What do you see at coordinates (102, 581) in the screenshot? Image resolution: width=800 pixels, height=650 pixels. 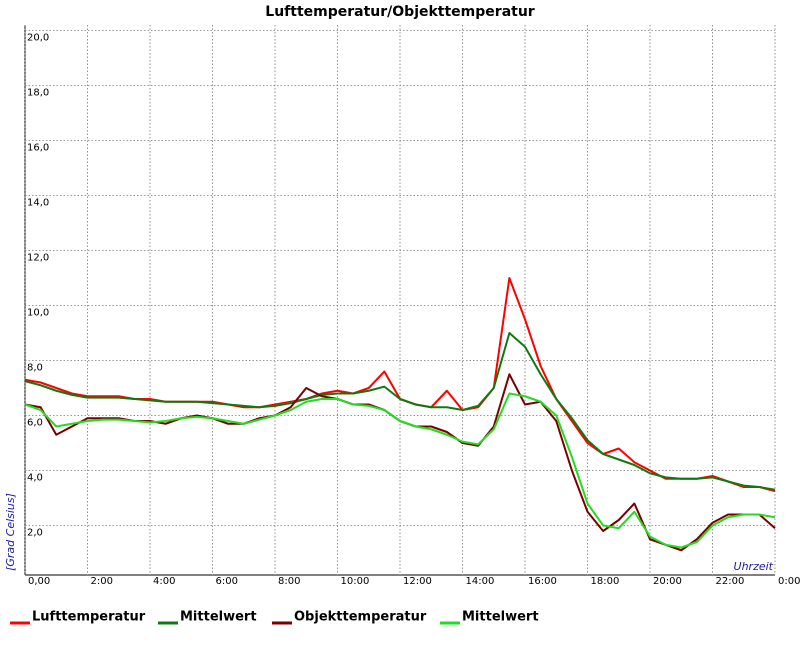 I see `x-tick-label: 2:00` at bounding box center [102, 581].